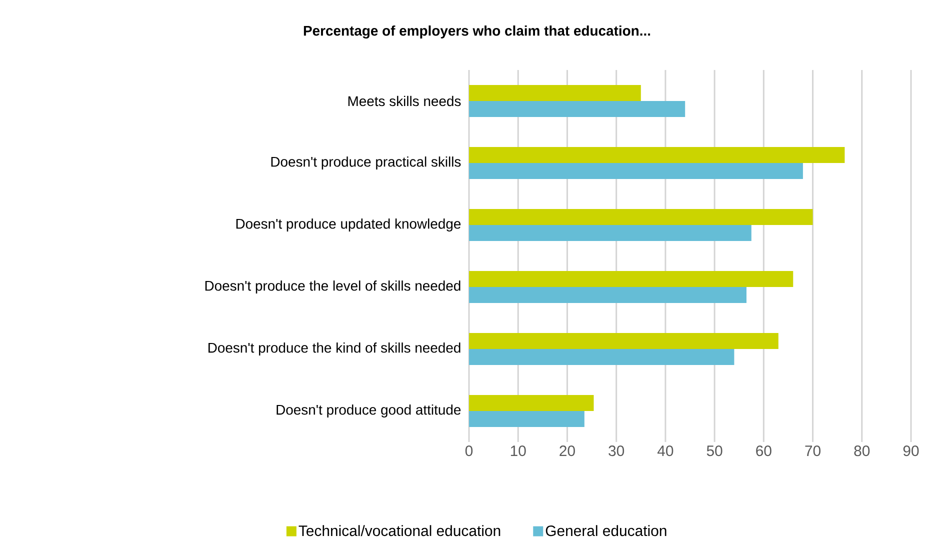 This screenshot has height=541, width=926. I want to click on x-tick-label: 60, so click(764, 450).